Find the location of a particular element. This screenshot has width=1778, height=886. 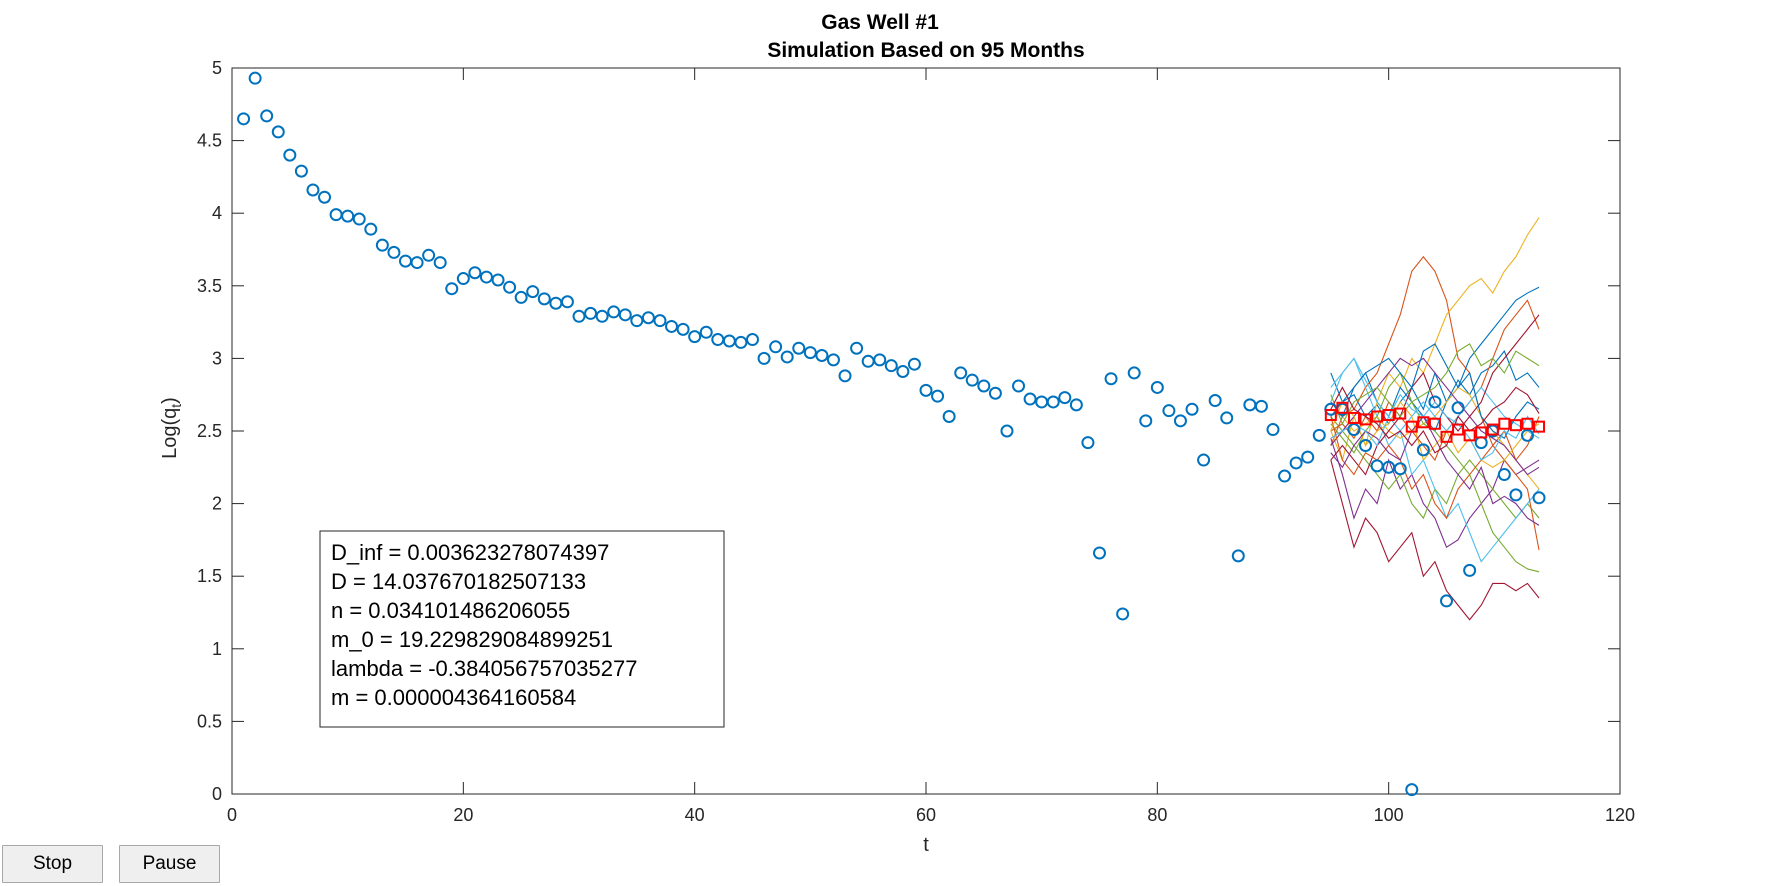

x-tick-label: 0 is located at coordinates (232, 815).